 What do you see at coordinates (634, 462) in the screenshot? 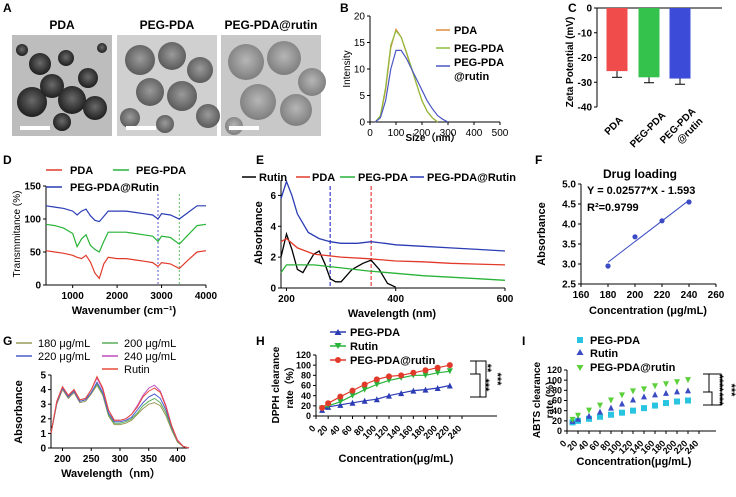
I see `panel-i-xlabel: Concentration(μg/mL)` at bounding box center [634, 462].